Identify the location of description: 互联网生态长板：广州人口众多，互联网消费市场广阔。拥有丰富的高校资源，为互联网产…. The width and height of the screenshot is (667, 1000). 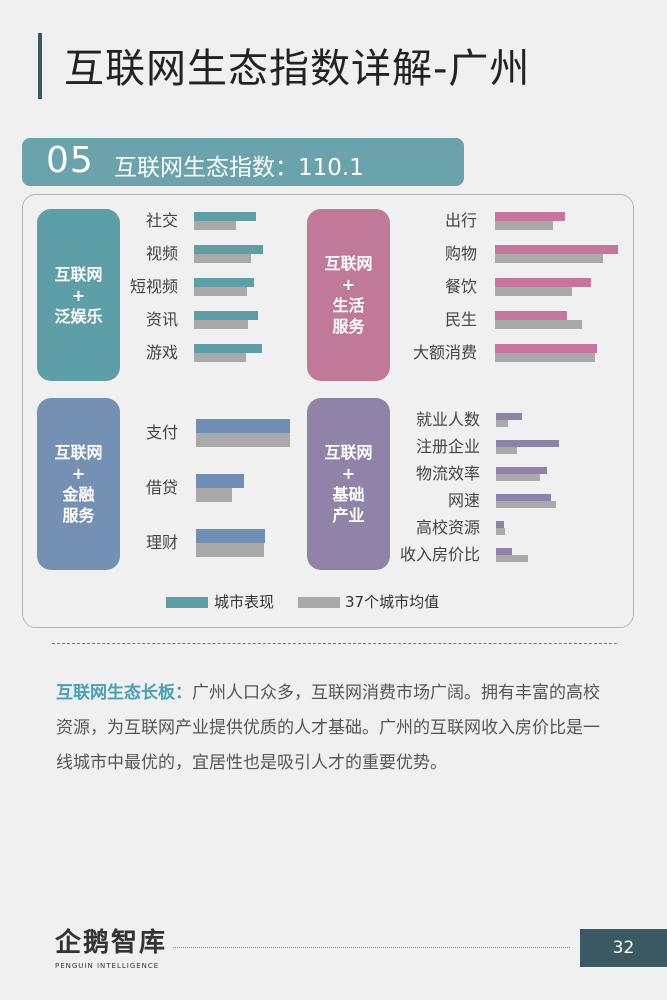
(336, 728).